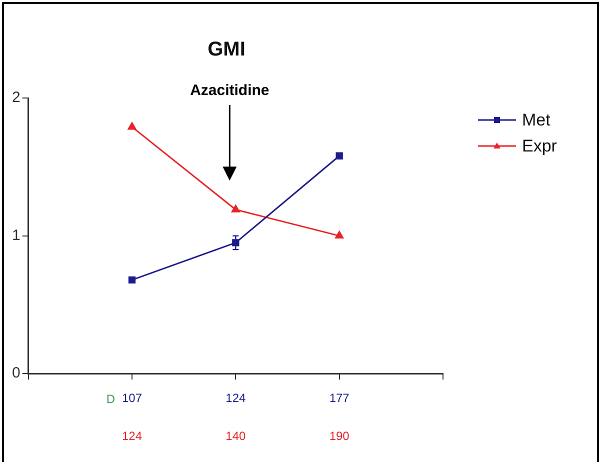  I want to click on text: 140, so click(236, 435).